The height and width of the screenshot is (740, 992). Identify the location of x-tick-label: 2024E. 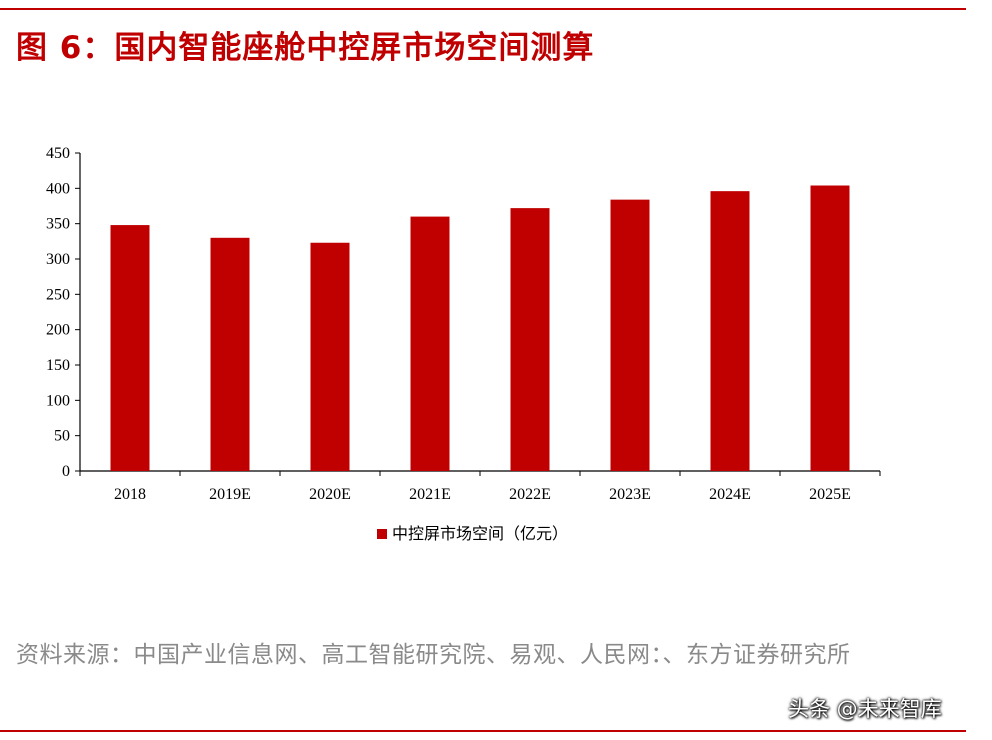
(730, 494).